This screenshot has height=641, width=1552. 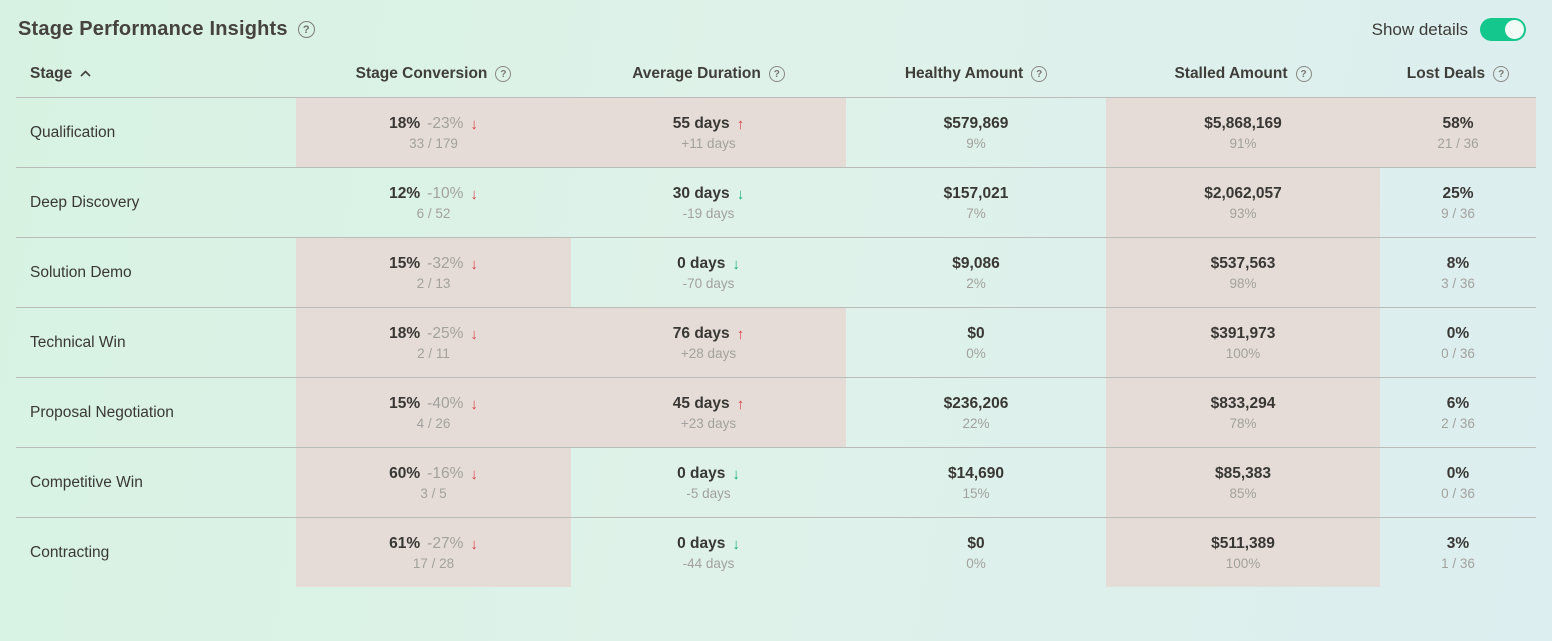 I want to click on column-label: Lost Deals, so click(x=1446, y=73).